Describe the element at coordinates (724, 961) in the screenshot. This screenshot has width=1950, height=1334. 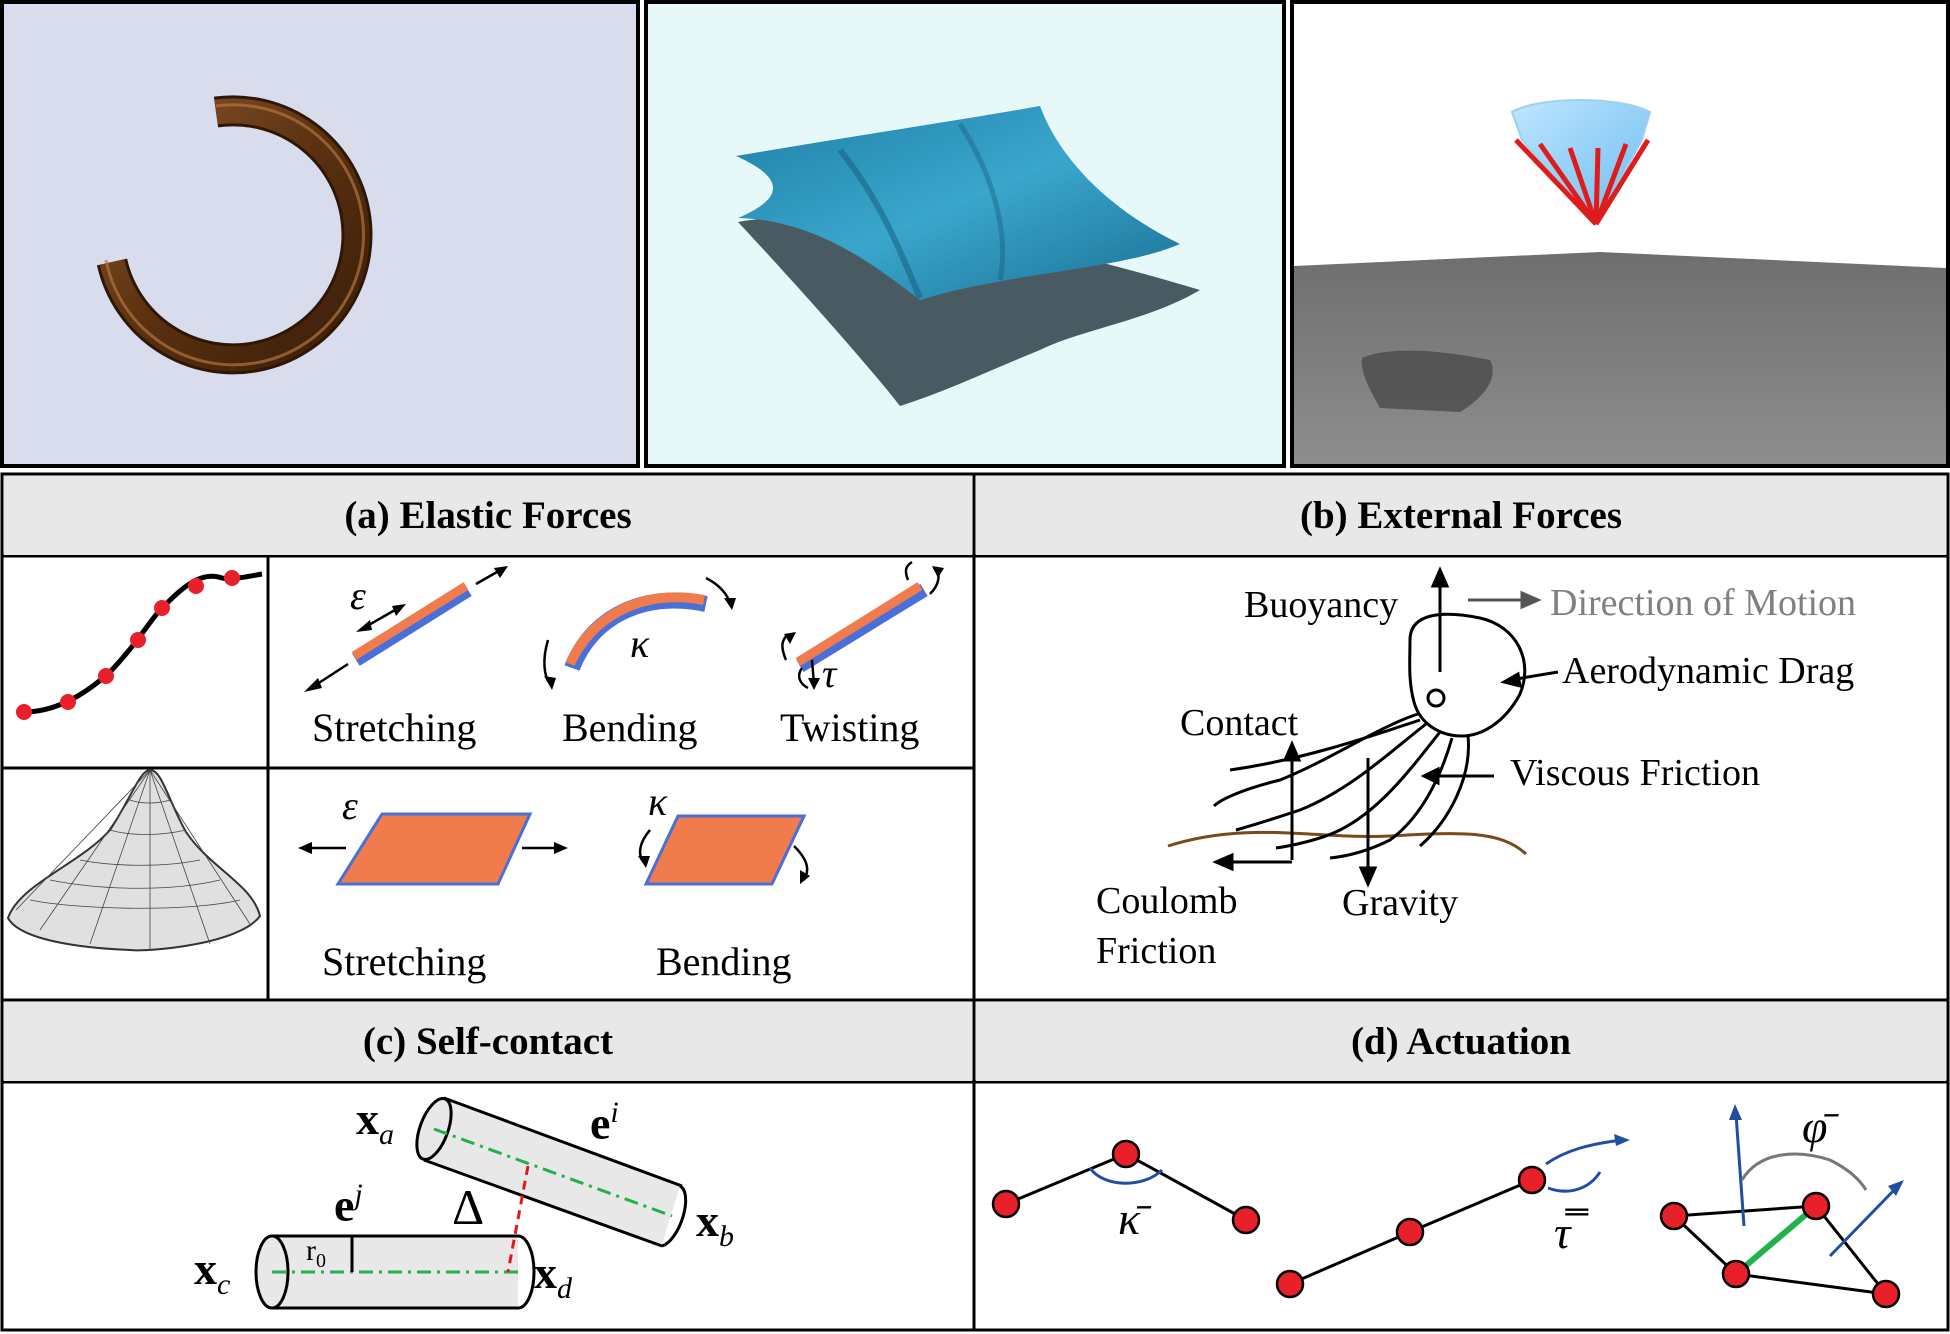
I see `shell-bending-label: Bending` at that location.